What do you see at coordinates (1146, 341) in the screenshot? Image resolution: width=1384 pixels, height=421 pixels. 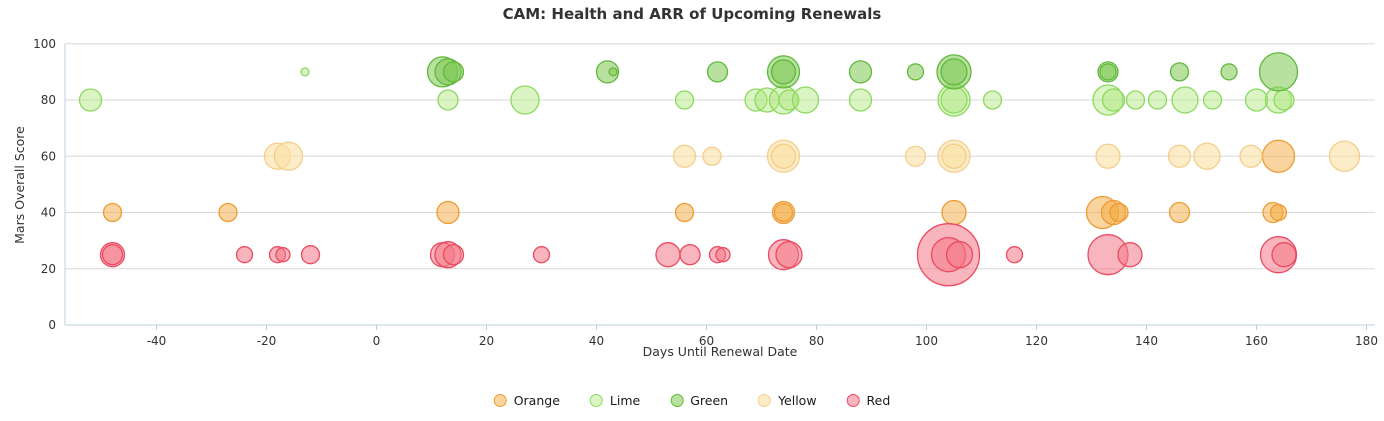 I see `x-tick-label: 140` at bounding box center [1146, 341].